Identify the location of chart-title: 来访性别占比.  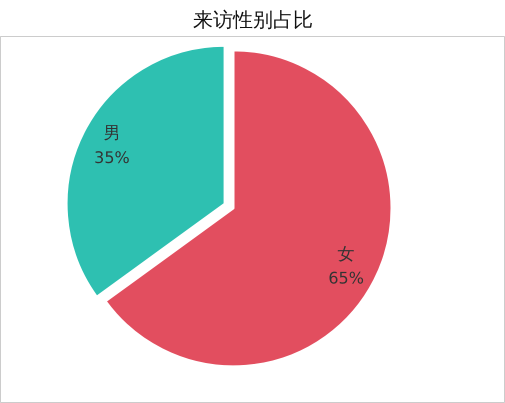
(253, 20).